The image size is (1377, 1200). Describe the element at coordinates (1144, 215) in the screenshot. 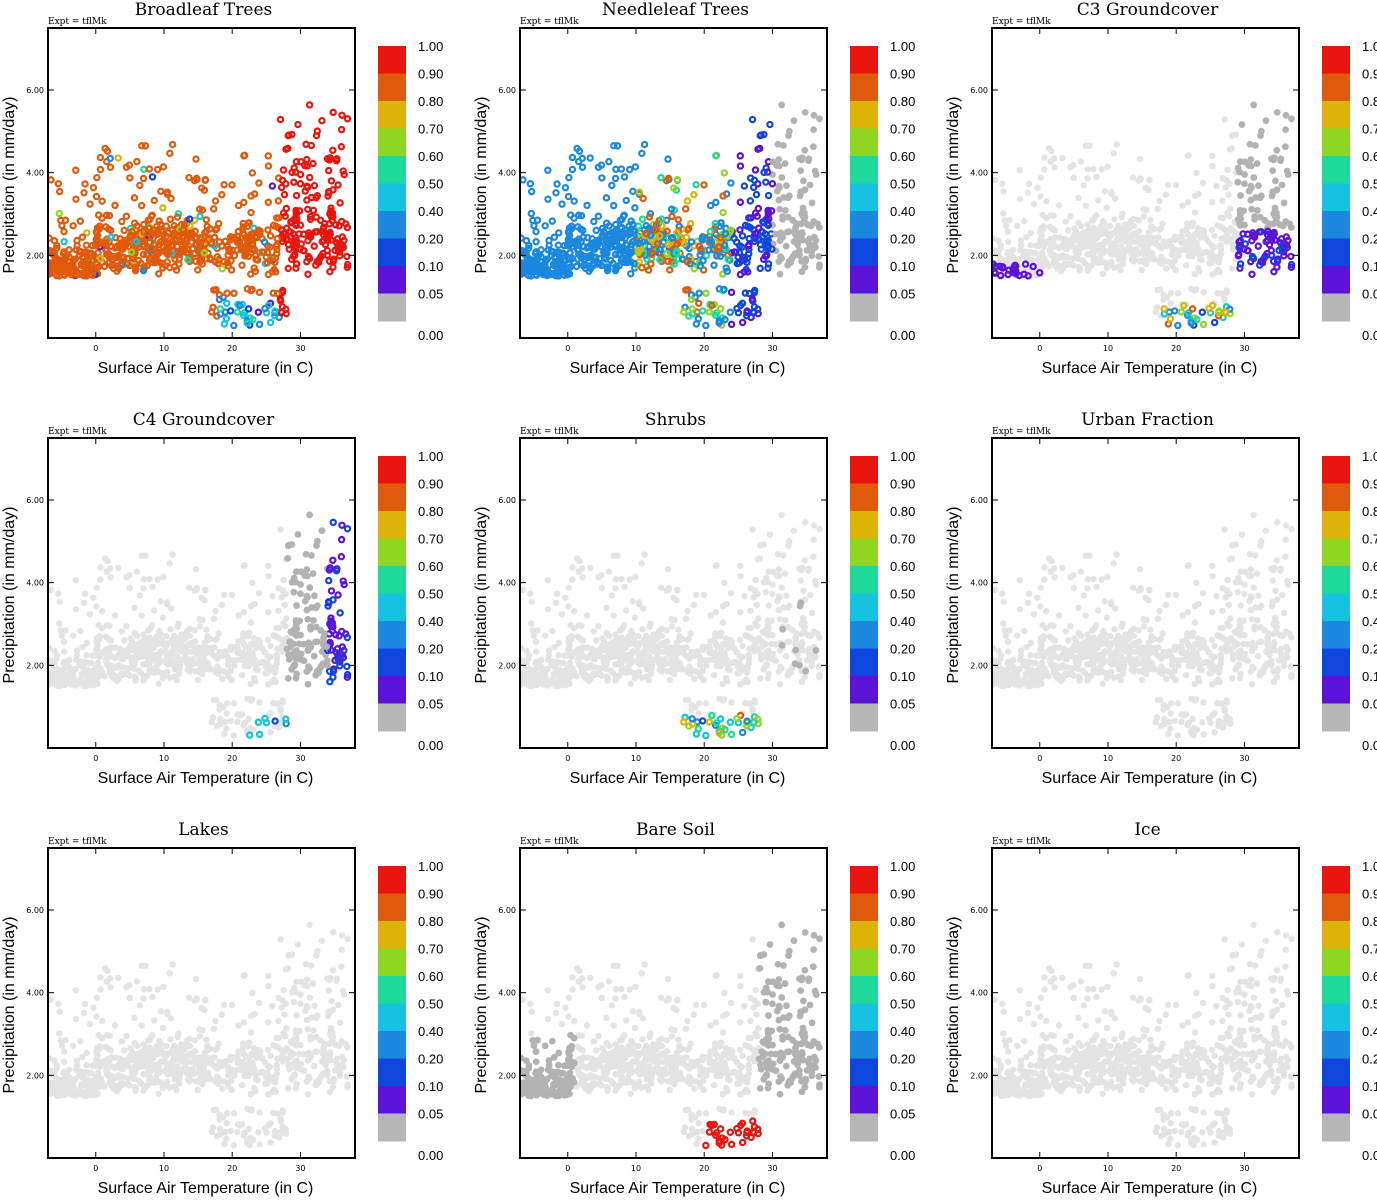

I see `scatter-points` at that location.